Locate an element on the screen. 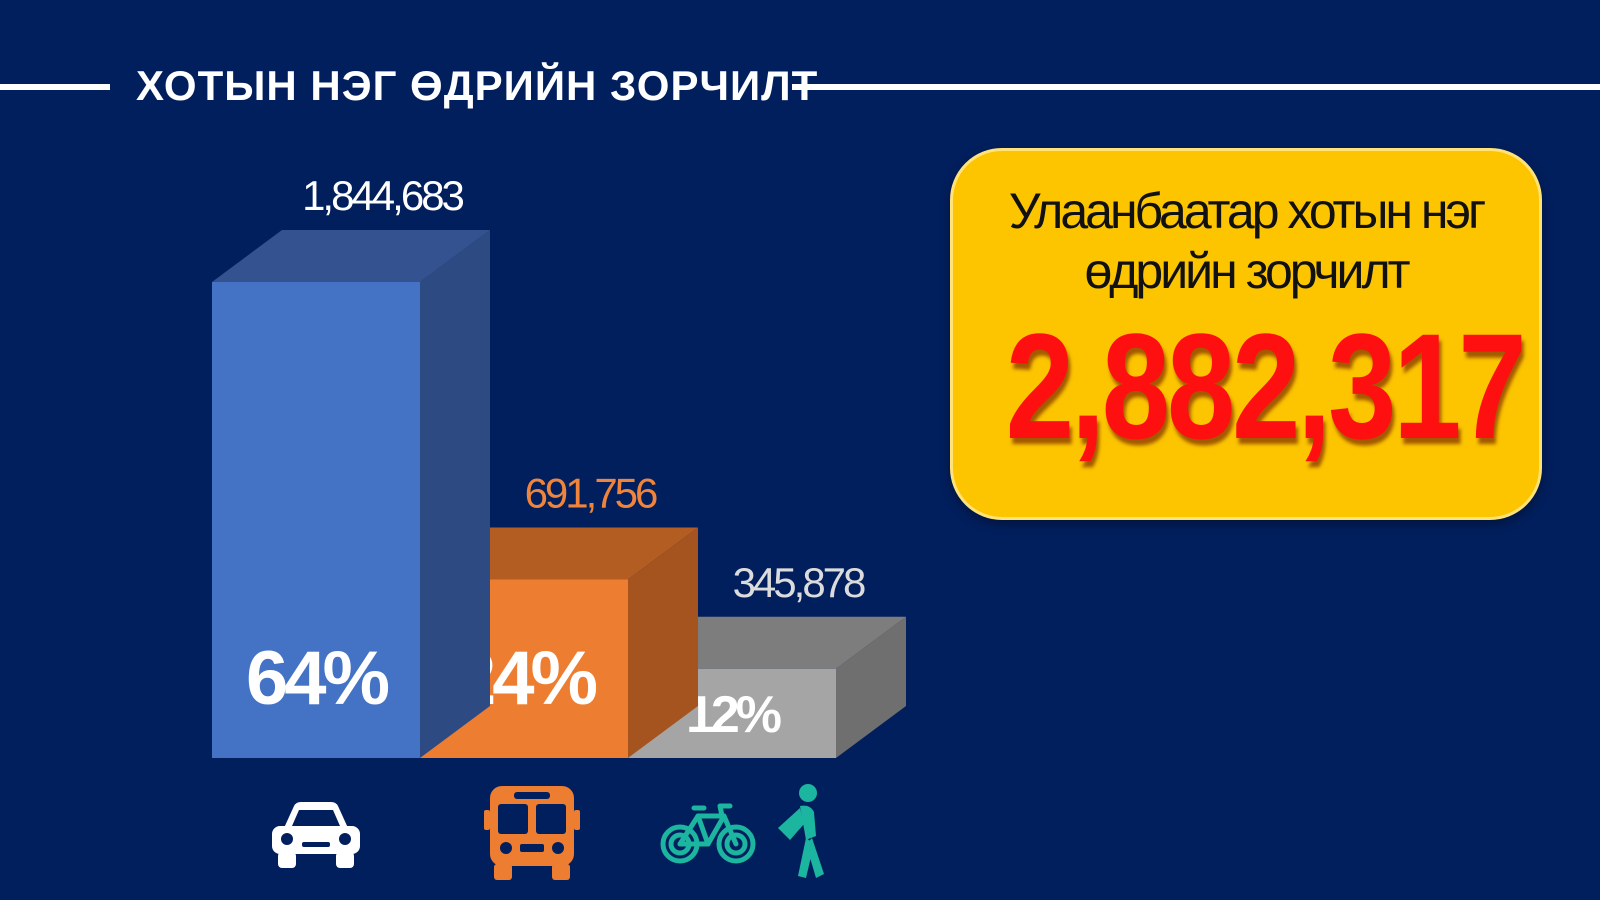  bar-car-side is located at coordinates (455, 494).